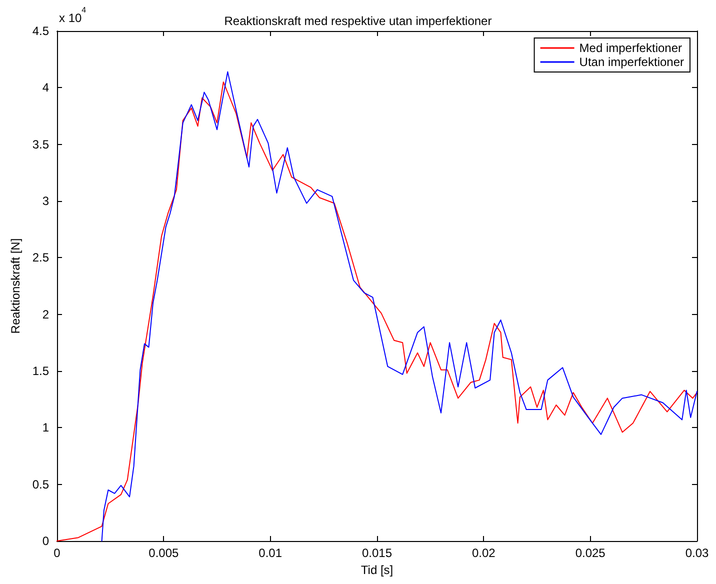  I want to click on x-tick-label: 0, so click(57, 553).